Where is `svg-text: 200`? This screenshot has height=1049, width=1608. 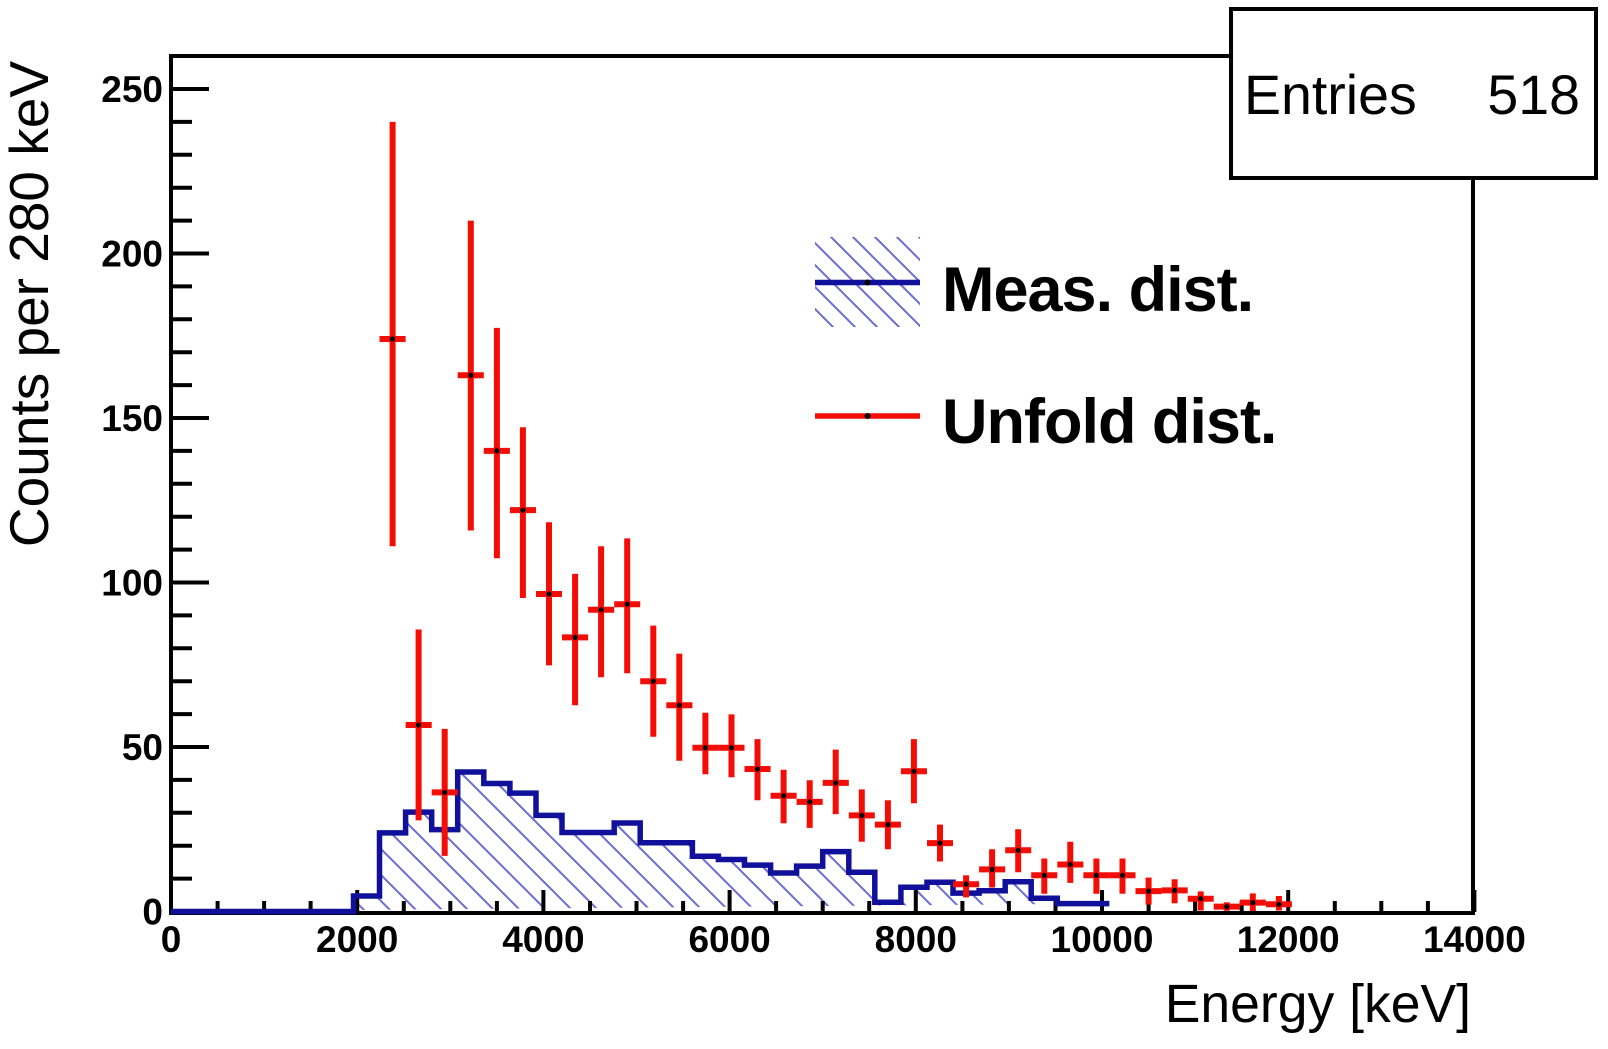
svg-text: 200 is located at coordinates (132, 254).